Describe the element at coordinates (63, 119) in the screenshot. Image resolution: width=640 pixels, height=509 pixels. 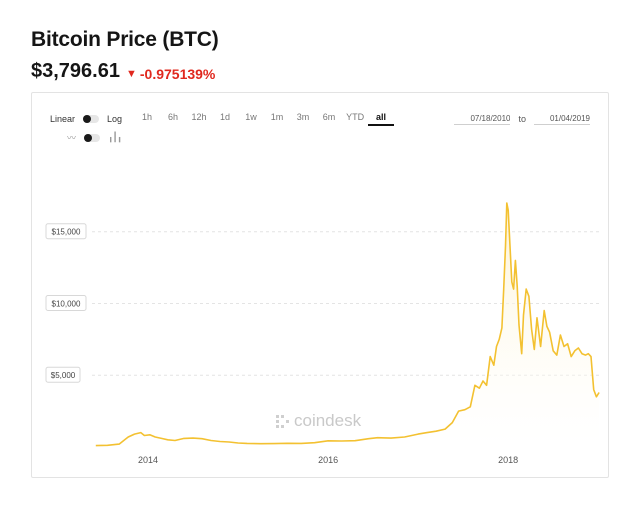
I see `scale-linear-label: Linear` at that location.